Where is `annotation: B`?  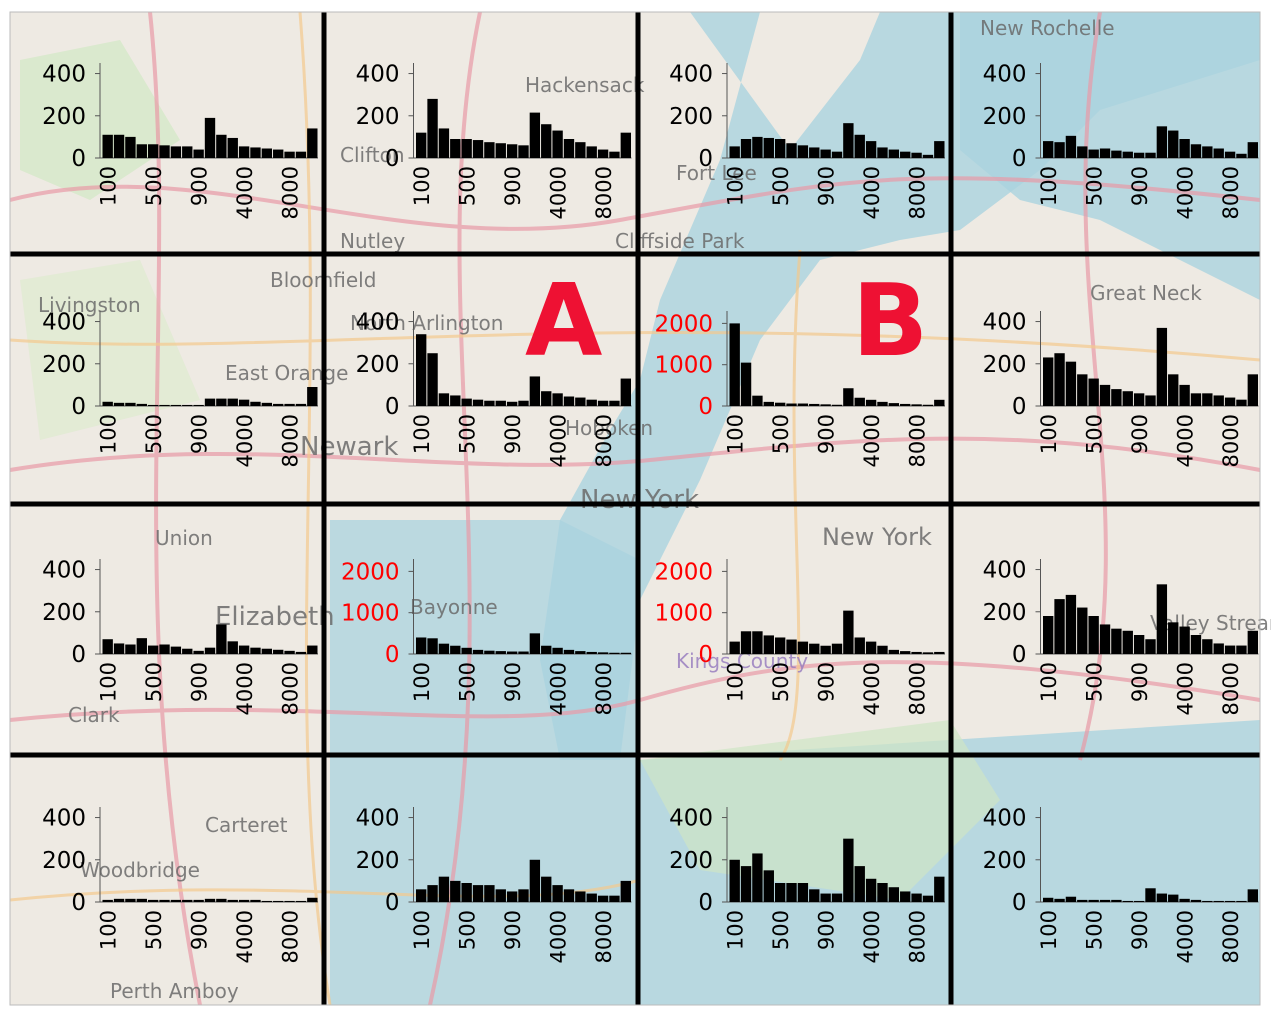
annotation: B is located at coordinates (890, 320).